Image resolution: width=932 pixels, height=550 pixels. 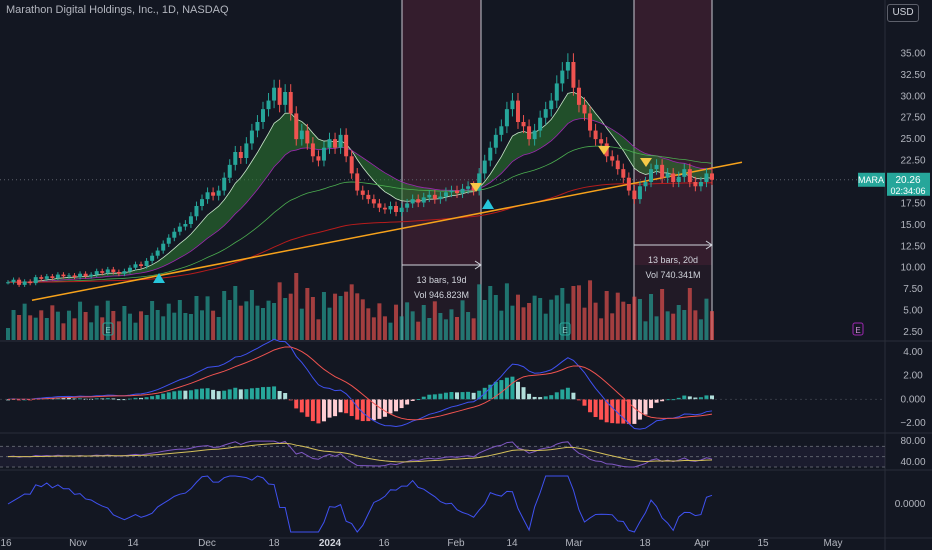 What do you see at coordinates (912, 225) in the screenshot?
I see `price-tick-label: 15.00` at bounding box center [912, 225].